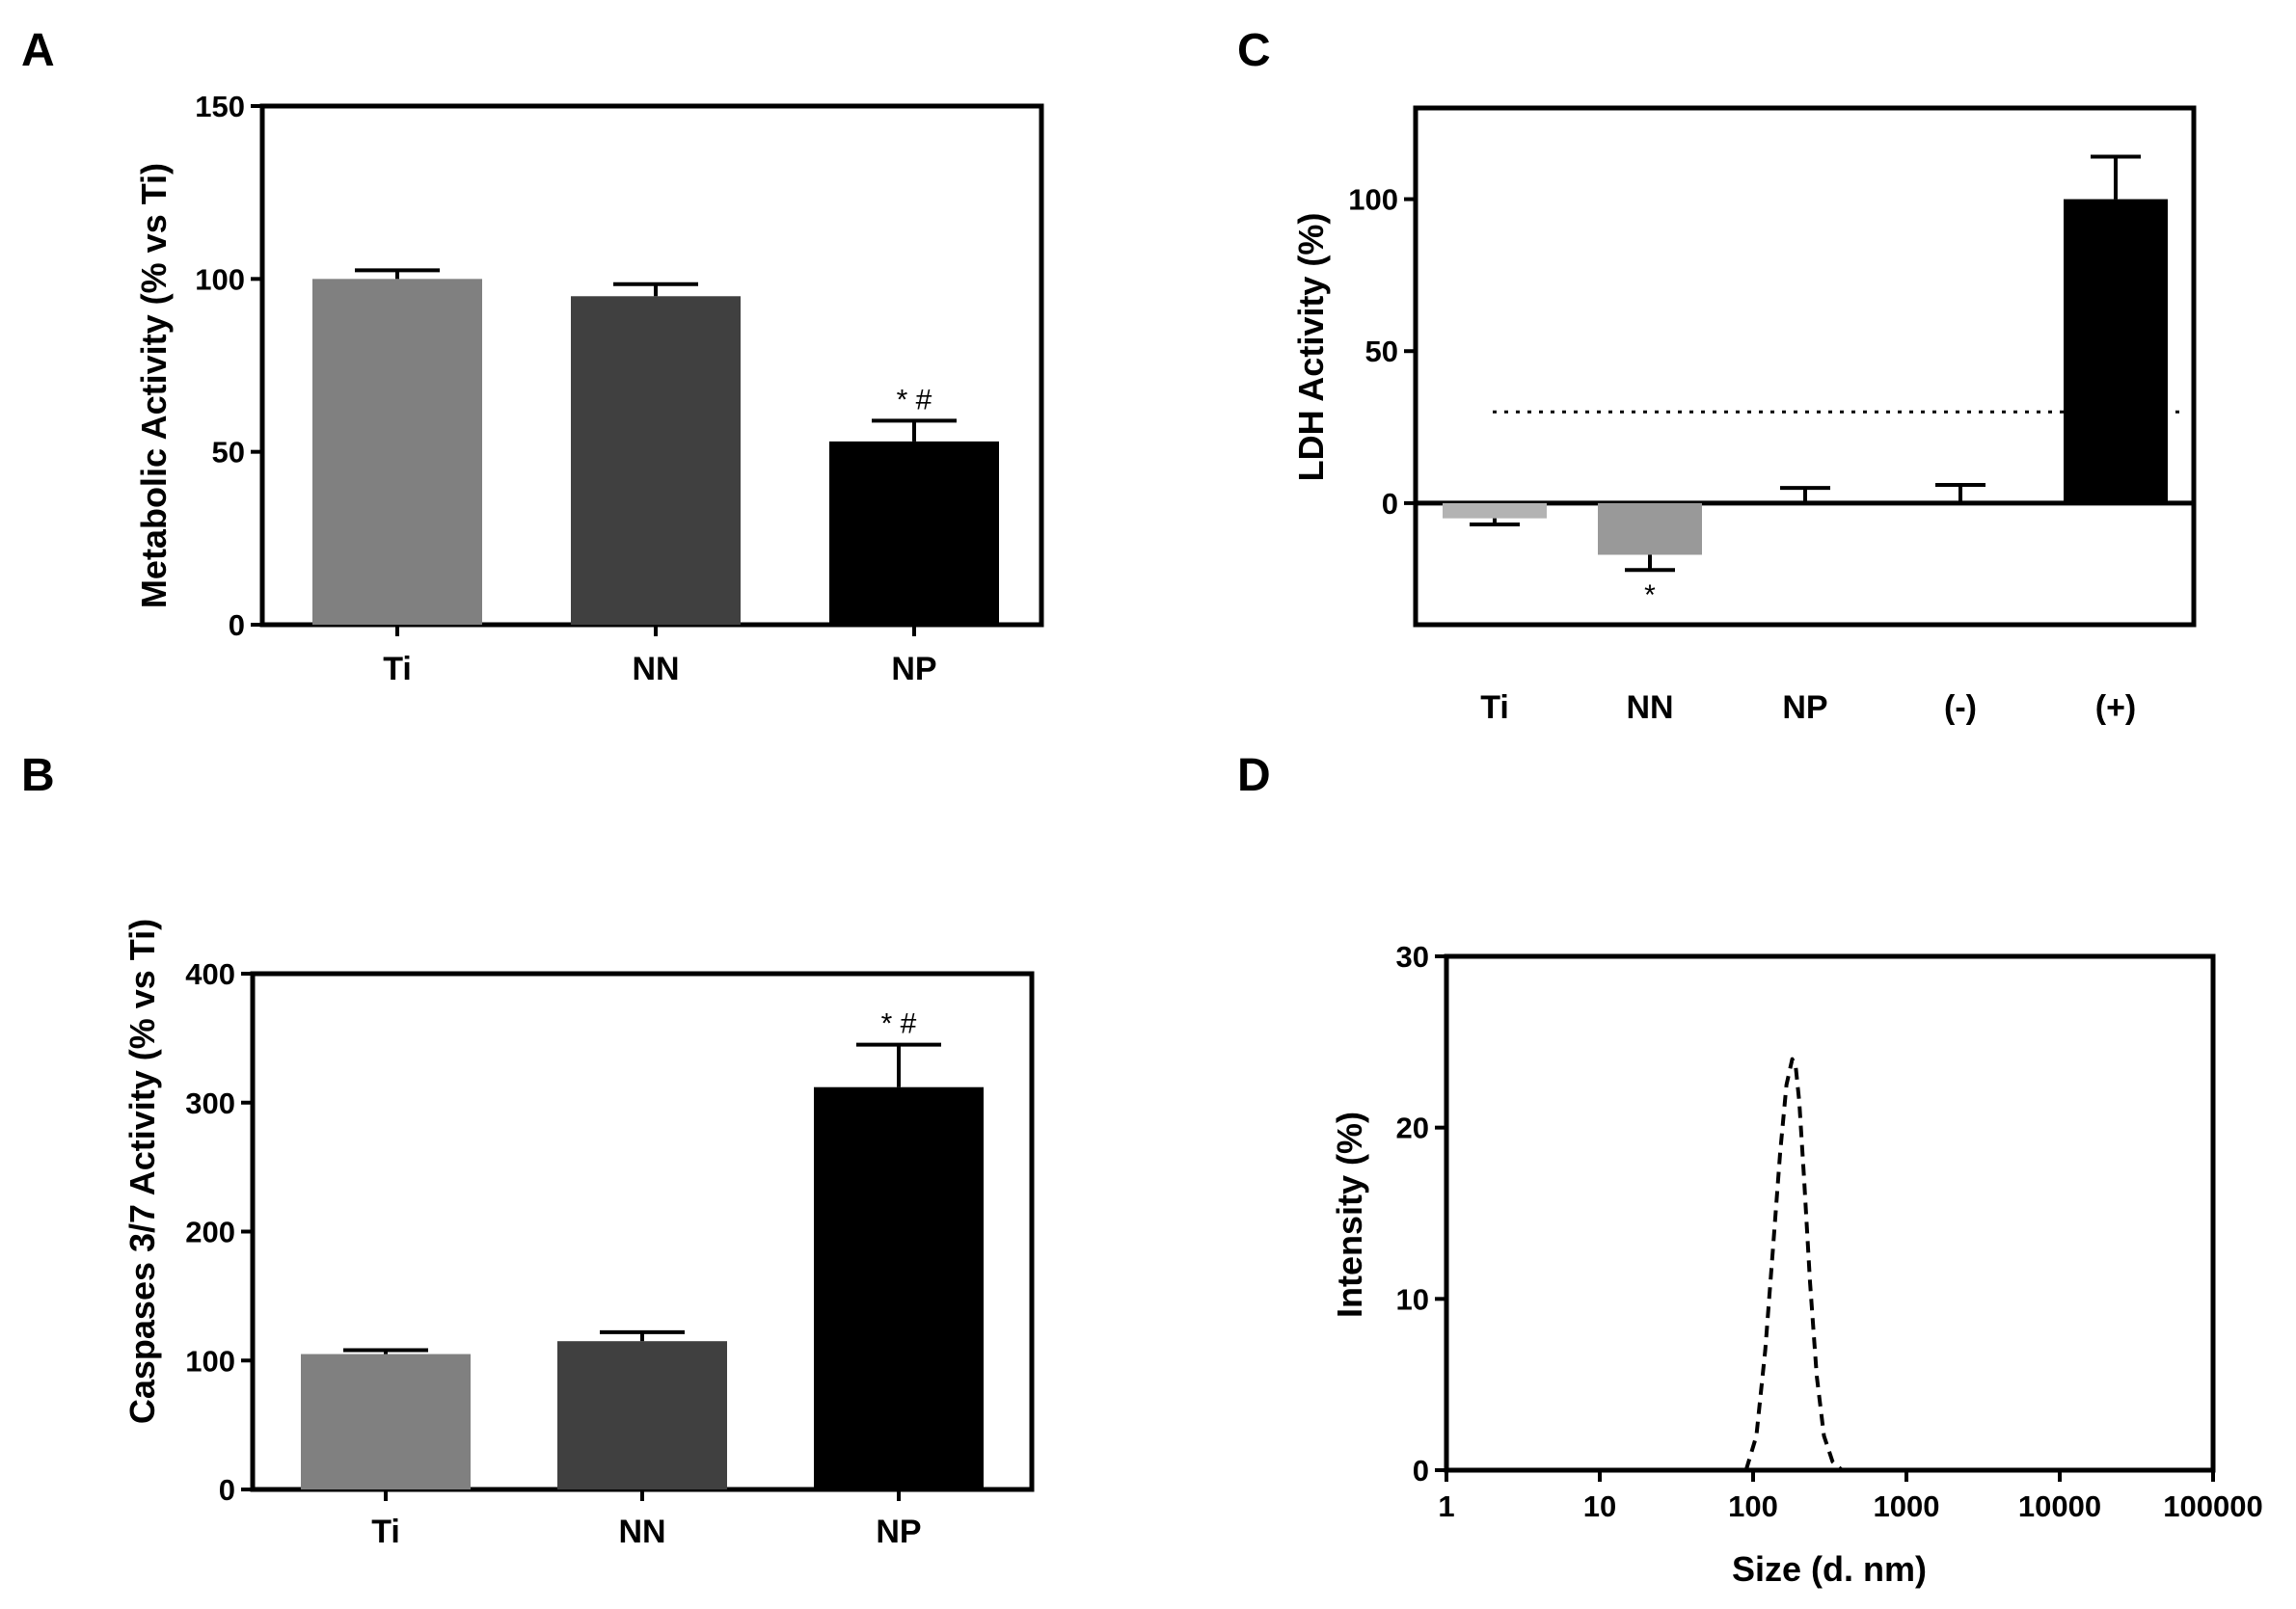 Image resolution: width=2296 pixels, height=1609 pixels. What do you see at coordinates (2212, 1506) in the screenshot?
I see `panel-d-xtick-label: 100000` at bounding box center [2212, 1506].